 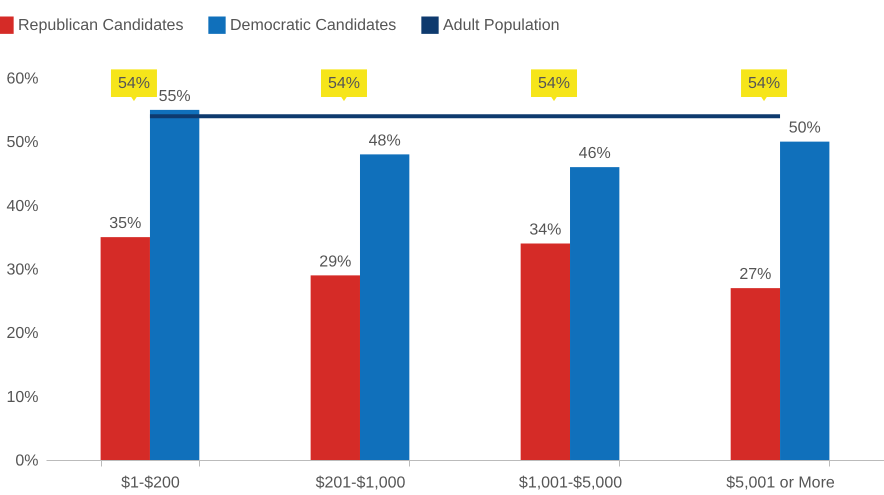 I want to click on y-tick-label: 50%, so click(x=22, y=143).